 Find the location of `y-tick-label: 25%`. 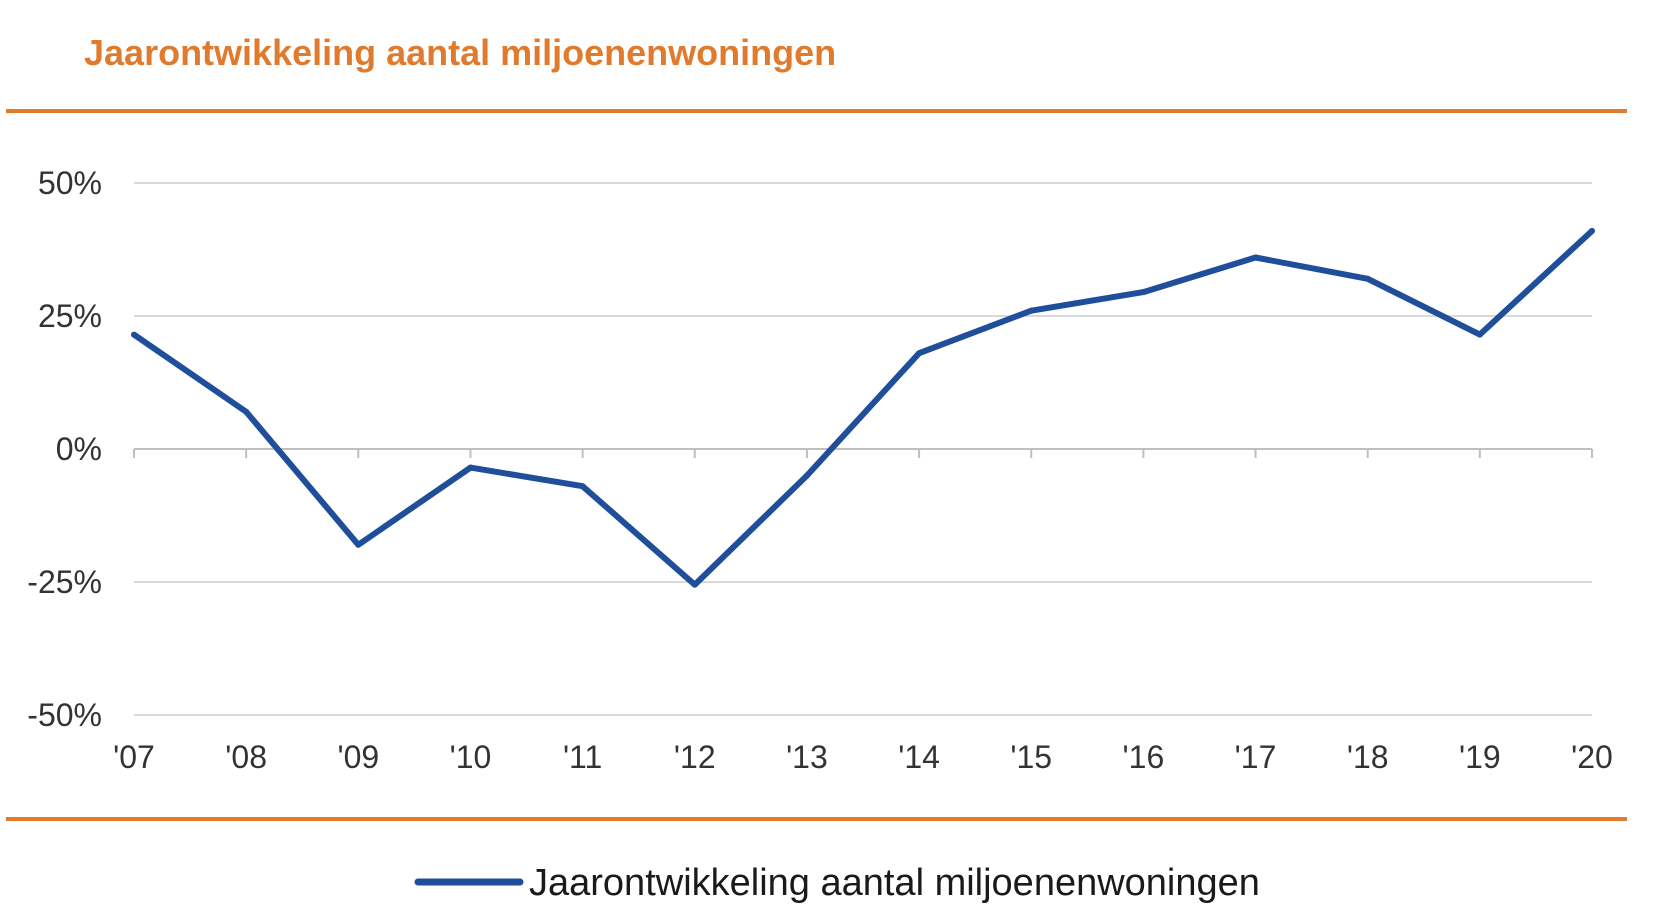

y-tick-label: 25% is located at coordinates (70, 316).